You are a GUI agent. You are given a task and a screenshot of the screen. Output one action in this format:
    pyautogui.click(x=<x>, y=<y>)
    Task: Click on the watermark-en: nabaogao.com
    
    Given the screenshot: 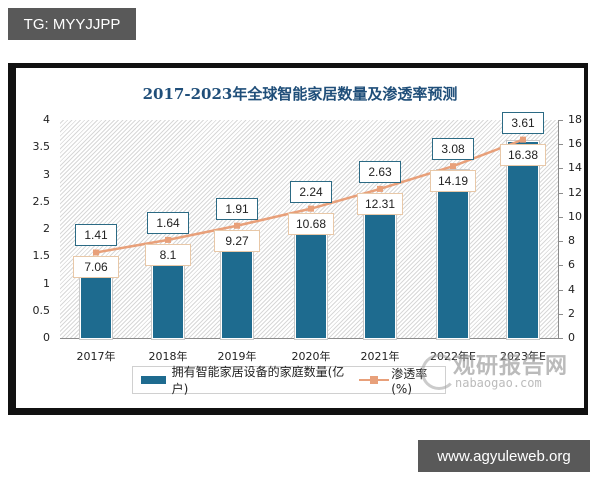 What is the action you would take?
    pyautogui.click(x=498, y=383)
    